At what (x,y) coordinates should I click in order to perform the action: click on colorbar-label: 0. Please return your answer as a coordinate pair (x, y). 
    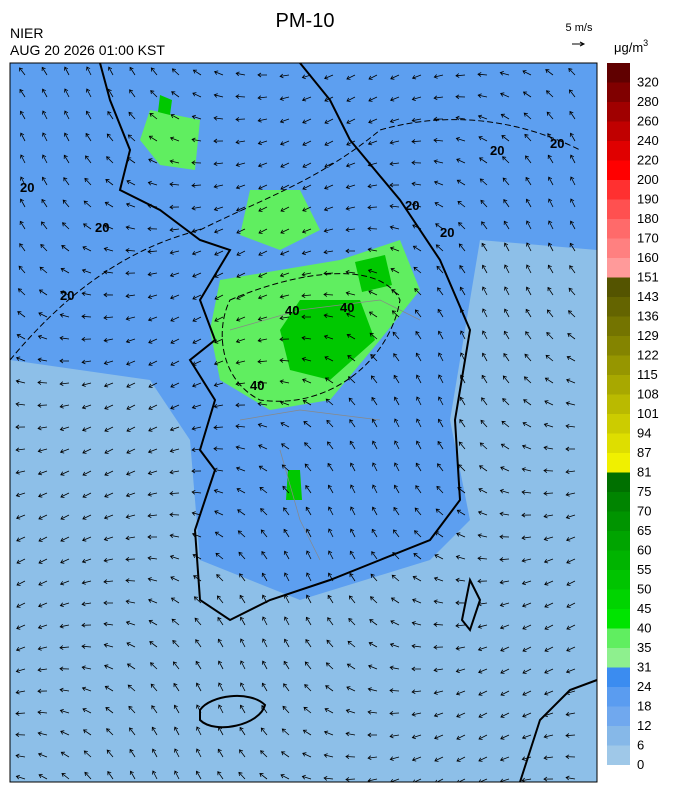
    Looking at the image, I should click on (640, 764).